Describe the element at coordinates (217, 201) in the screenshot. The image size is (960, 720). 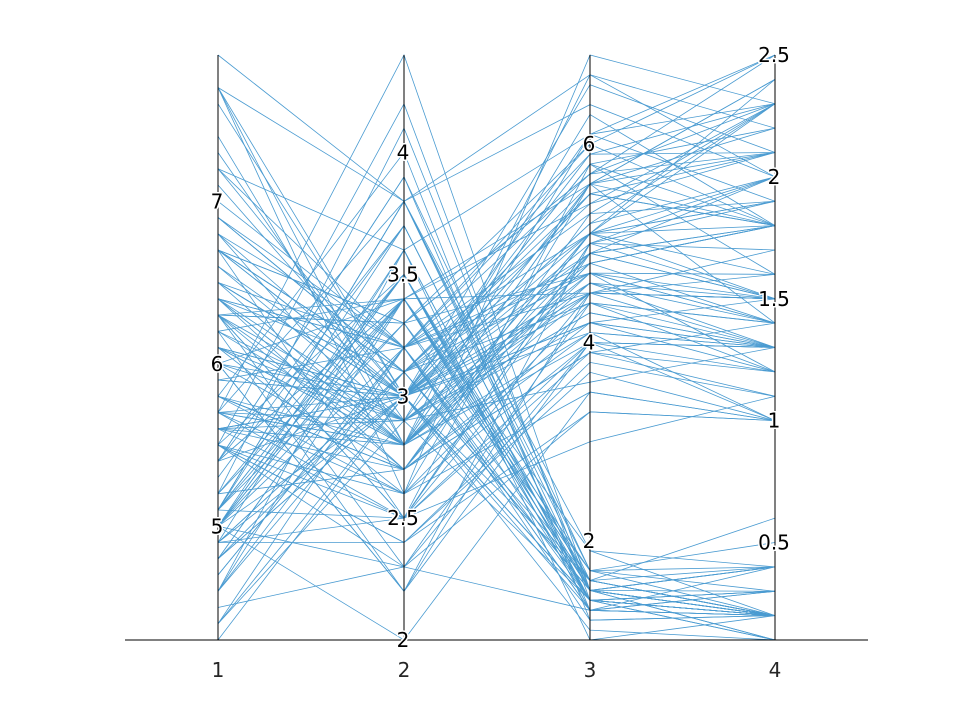
I see `axis-1-tick-label: 7` at that location.